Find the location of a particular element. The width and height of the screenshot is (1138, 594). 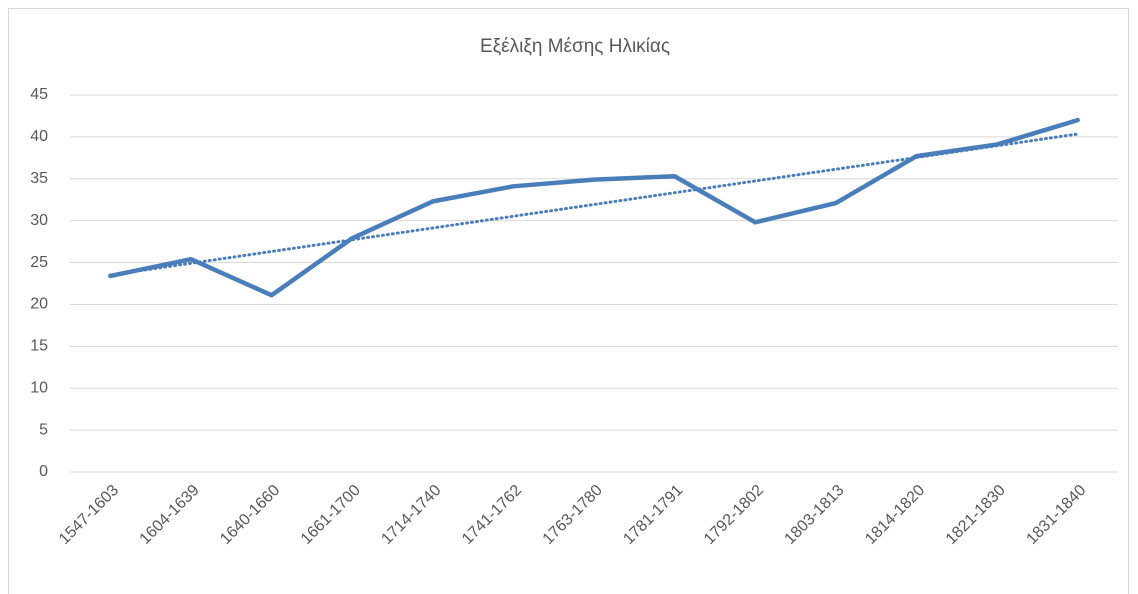

y-tick-label: 5 is located at coordinates (43, 429).